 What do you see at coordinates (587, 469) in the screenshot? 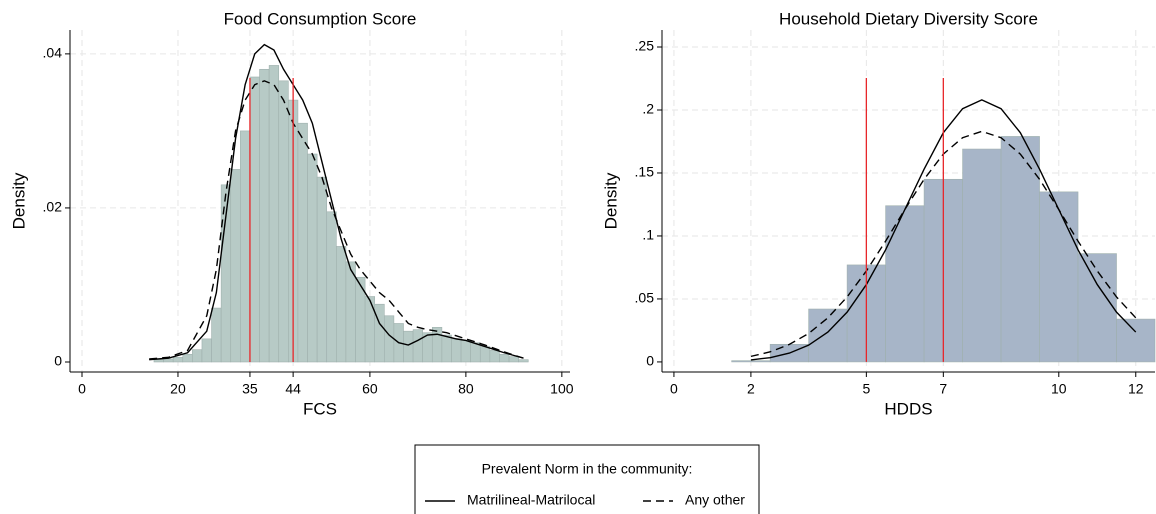
I see `legend-title: Prevalent Norm in the community:` at bounding box center [587, 469].